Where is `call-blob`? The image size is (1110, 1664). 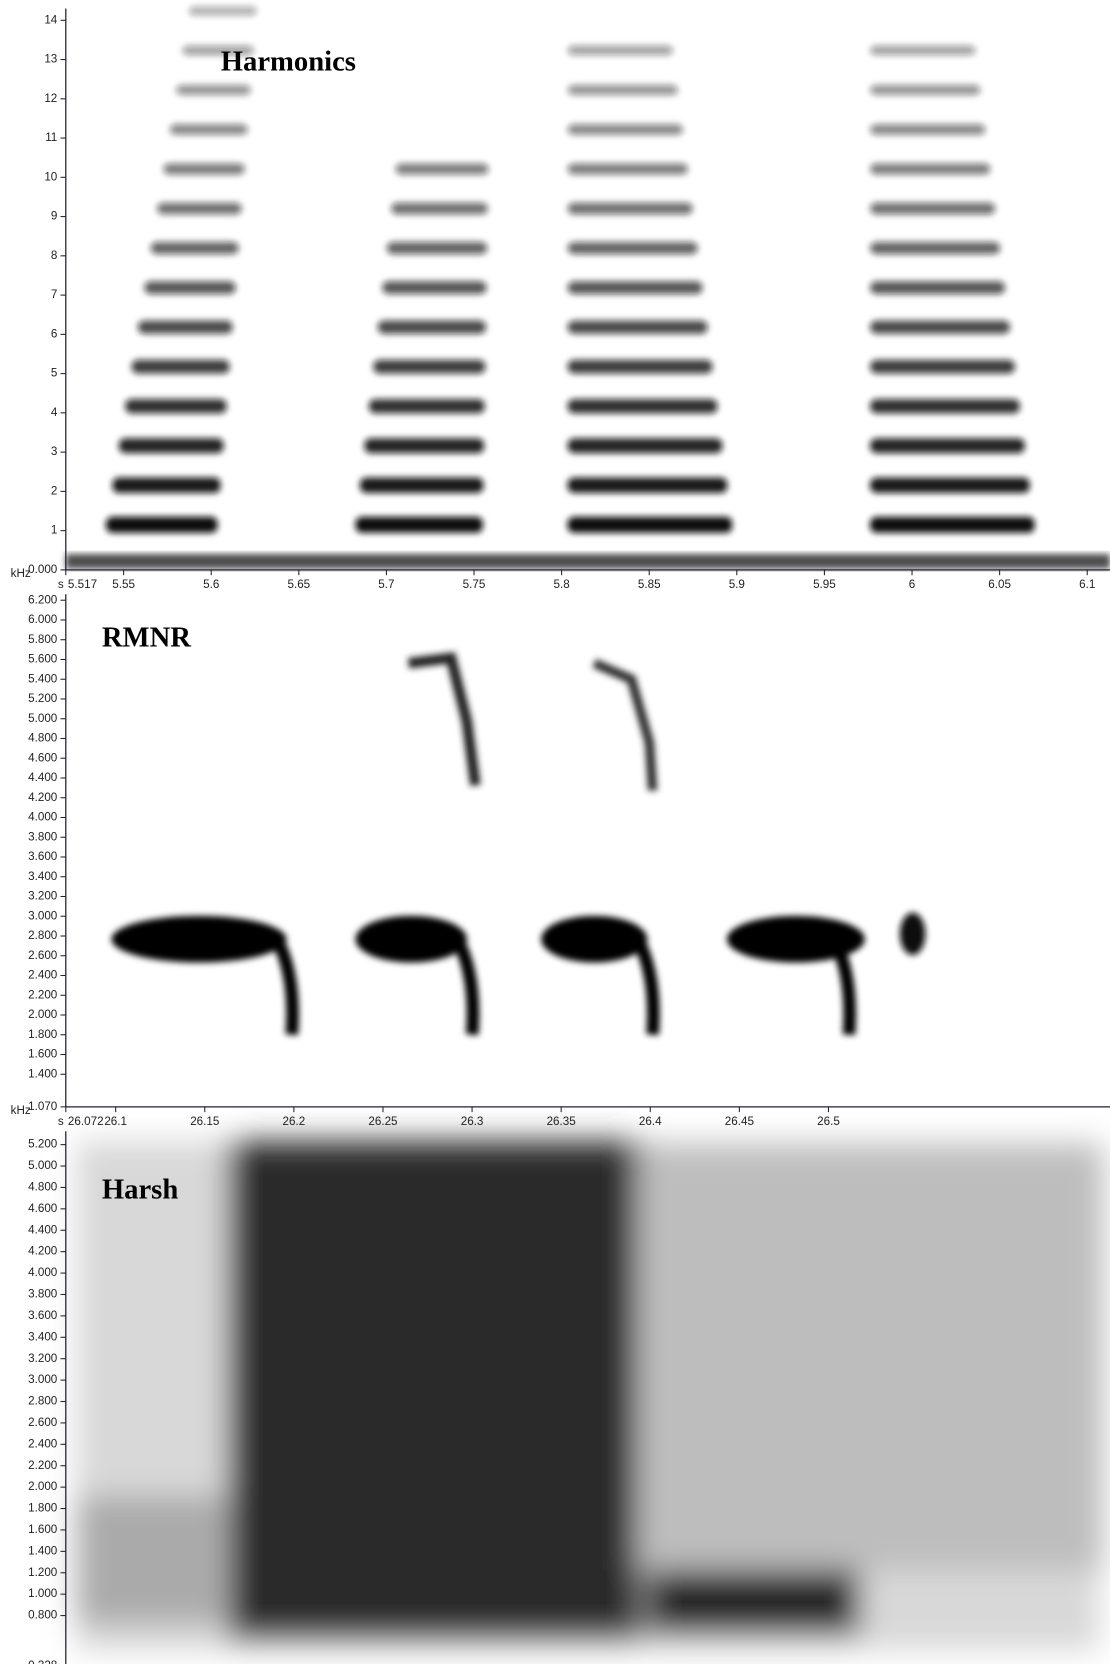 call-blob is located at coordinates (912, 934).